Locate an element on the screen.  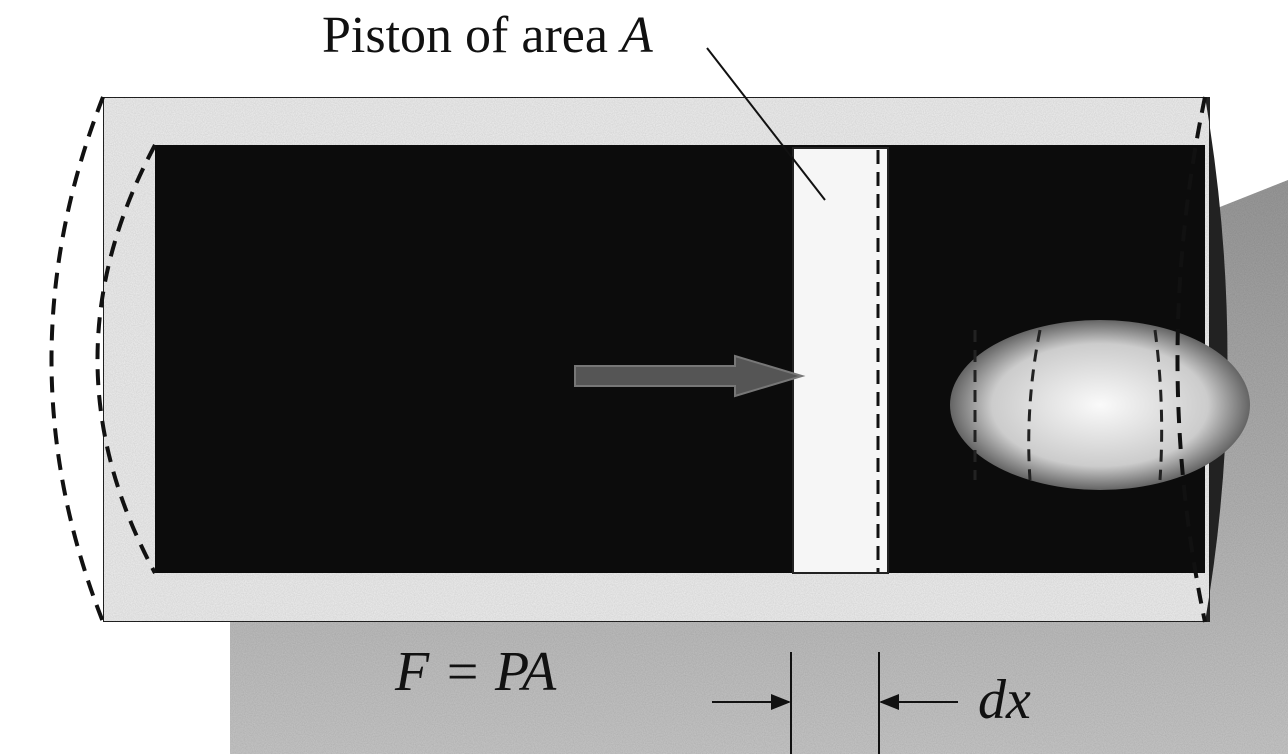
cylinder-highlight is located at coordinates (1100, 405).